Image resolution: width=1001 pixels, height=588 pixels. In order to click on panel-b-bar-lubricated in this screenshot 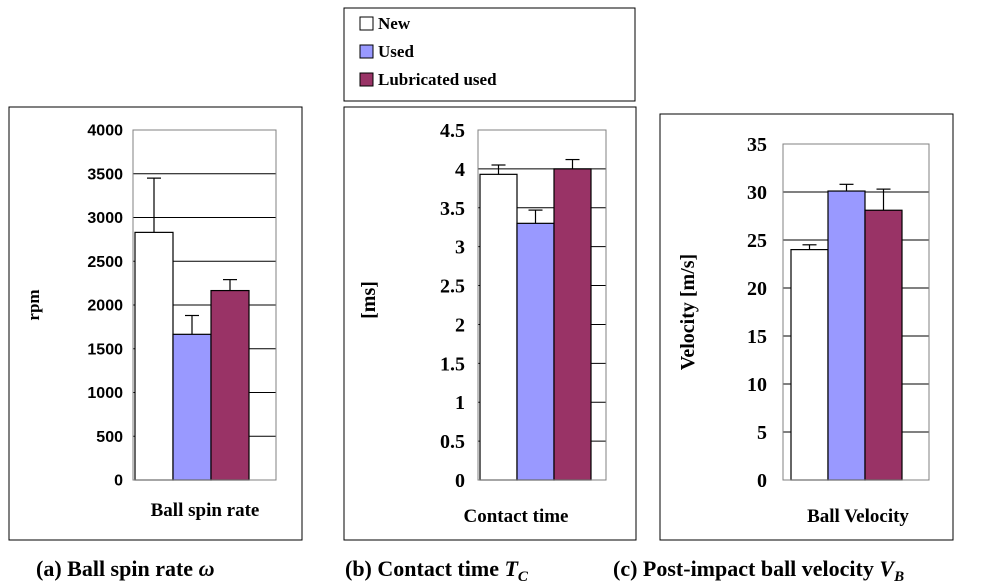, I will do `click(572, 324)`.